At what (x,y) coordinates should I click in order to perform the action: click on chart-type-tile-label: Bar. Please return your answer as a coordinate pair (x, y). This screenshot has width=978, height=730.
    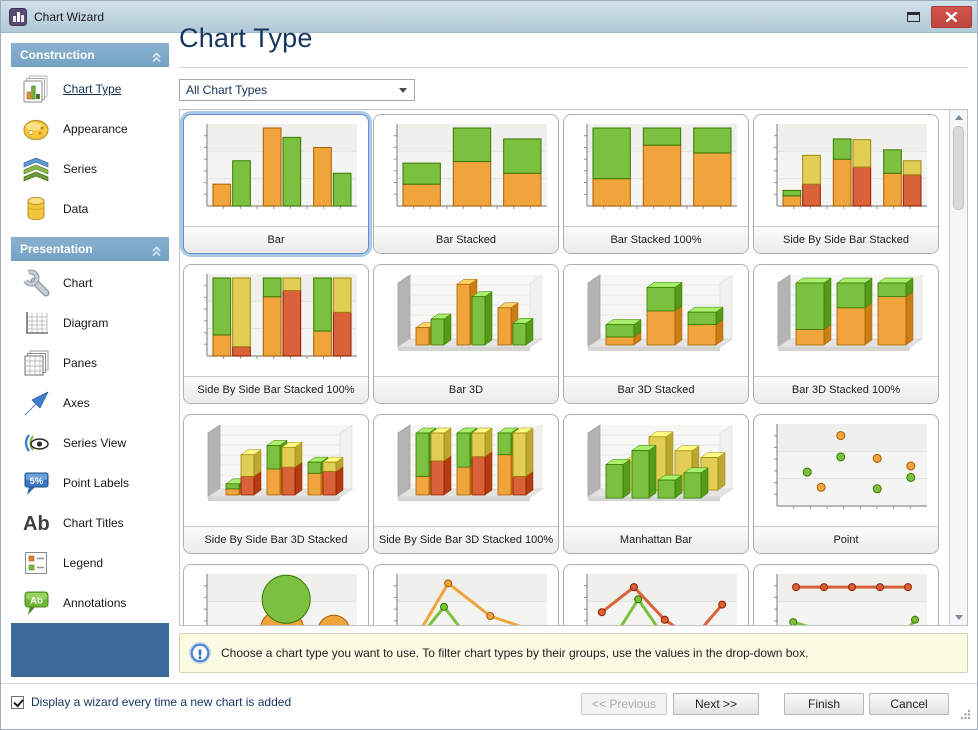
    Looking at the image, I should click on (276, 239).